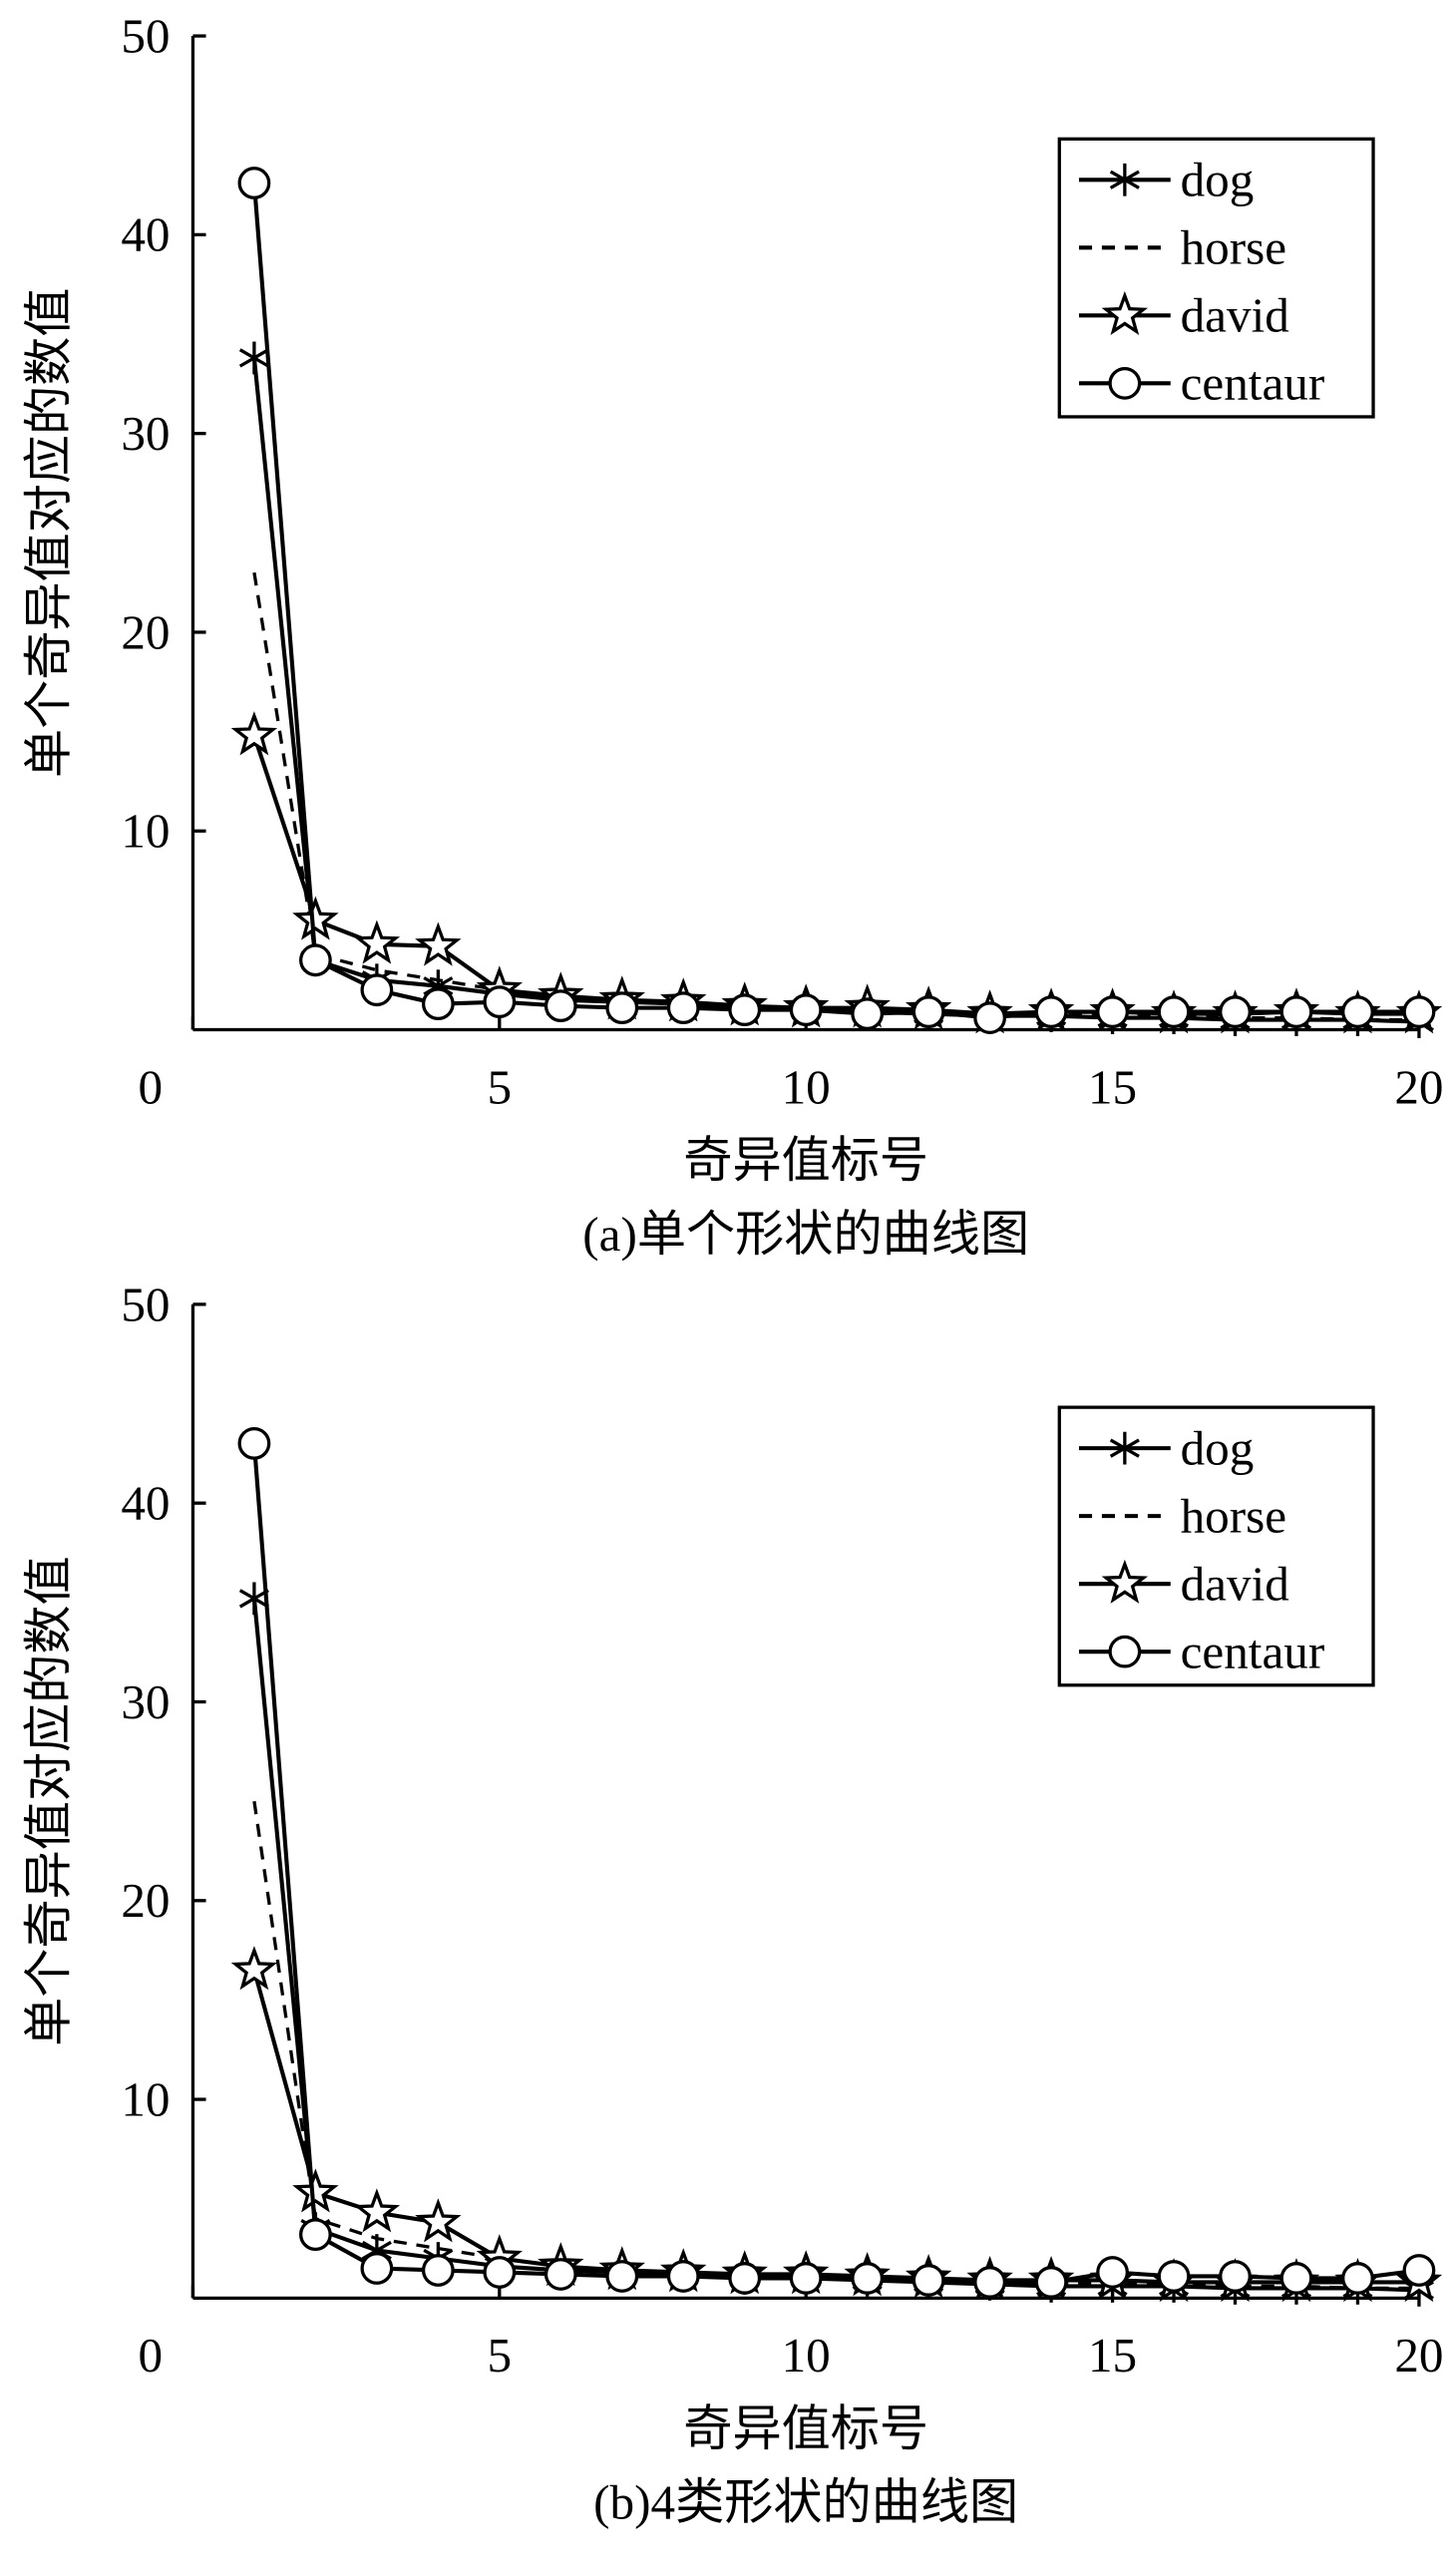 This screenshot has width=1455, height=2576. Describe the element at coordinates (145, 831) in the screenshot. I see `y-tick-label: 10` at that location.